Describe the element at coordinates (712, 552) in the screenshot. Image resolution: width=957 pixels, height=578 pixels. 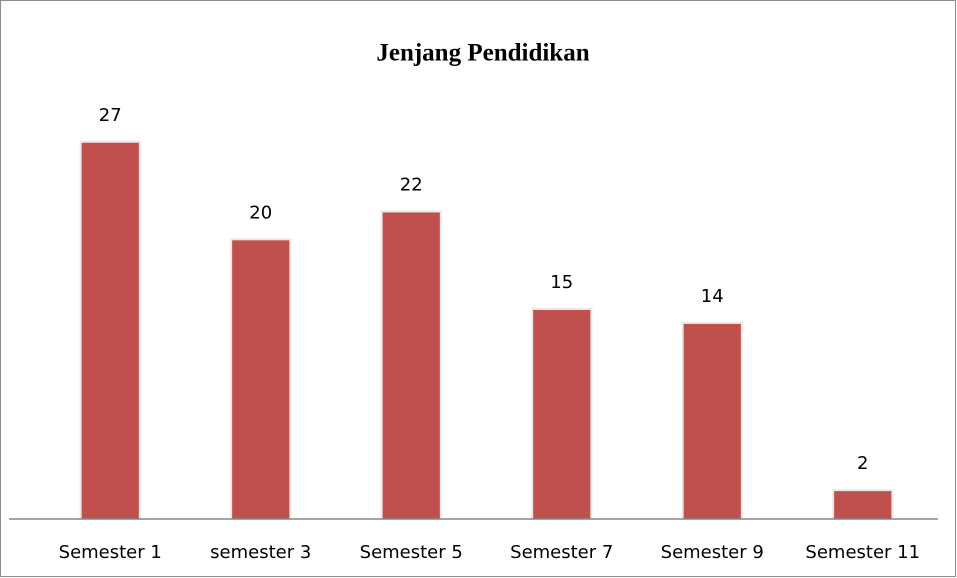
I see `x-tick-label: Semester 9` at that location.